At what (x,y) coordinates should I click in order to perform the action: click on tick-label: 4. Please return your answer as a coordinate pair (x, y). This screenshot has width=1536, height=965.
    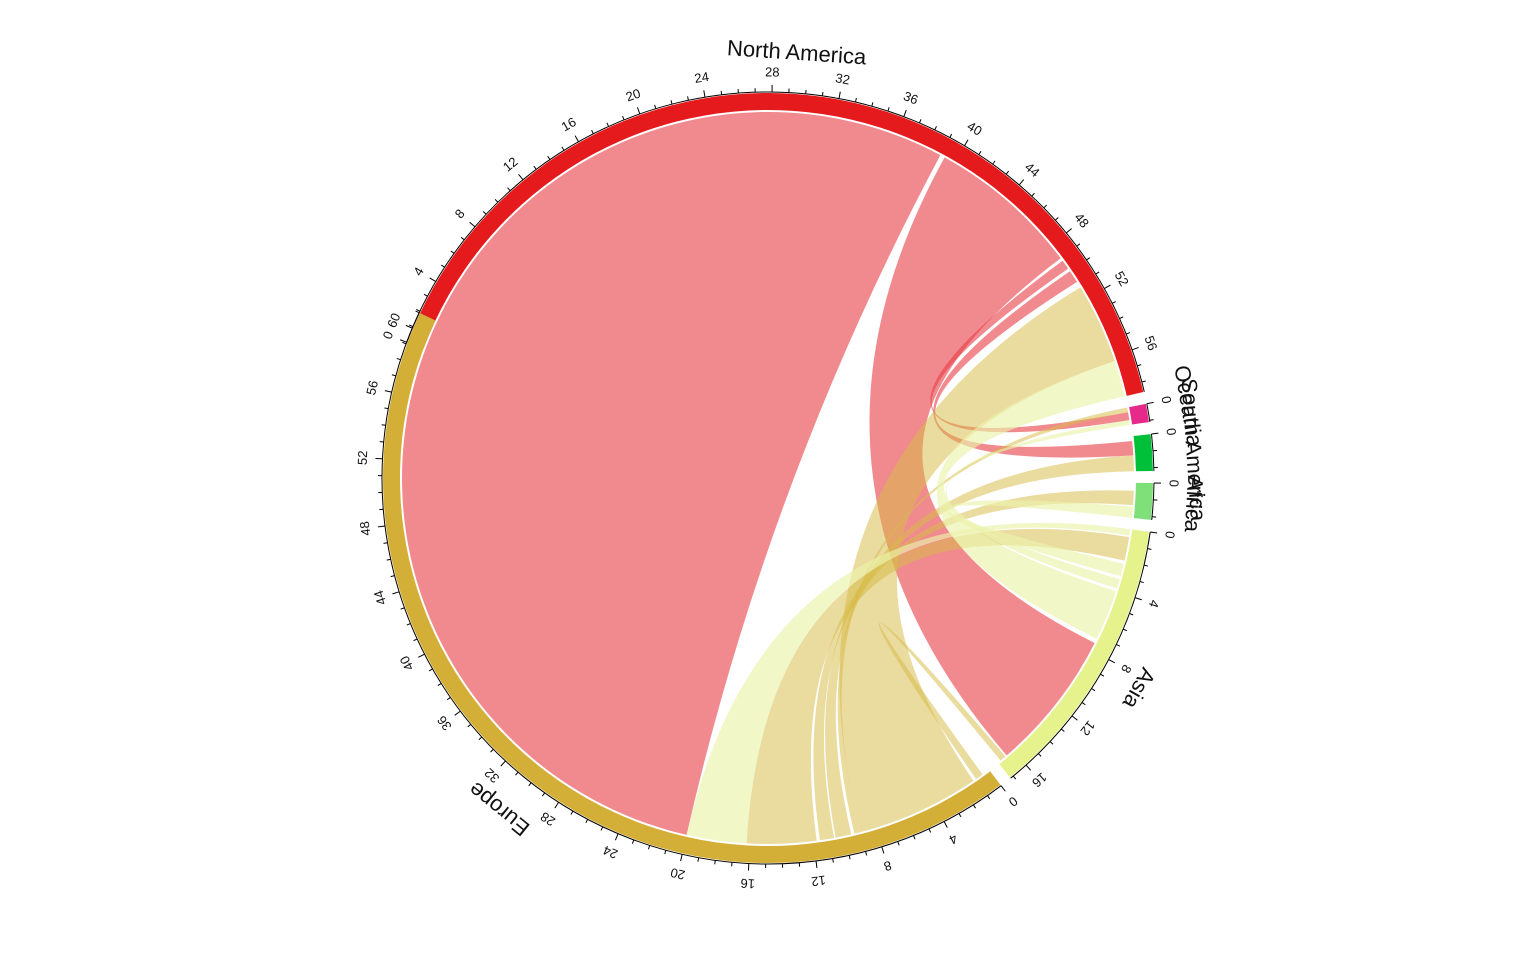
    Looking at the image, I should click on (953, 839).